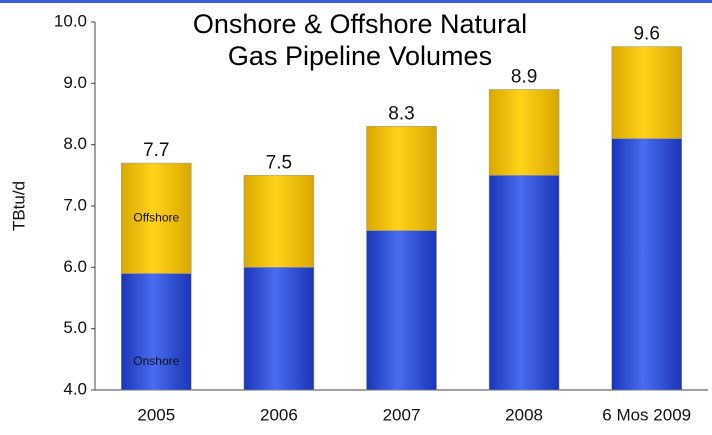 The image size is (712, 435). Describe the element at coordinates (356, 1) in the screenshot. I see `top-border` at that location.